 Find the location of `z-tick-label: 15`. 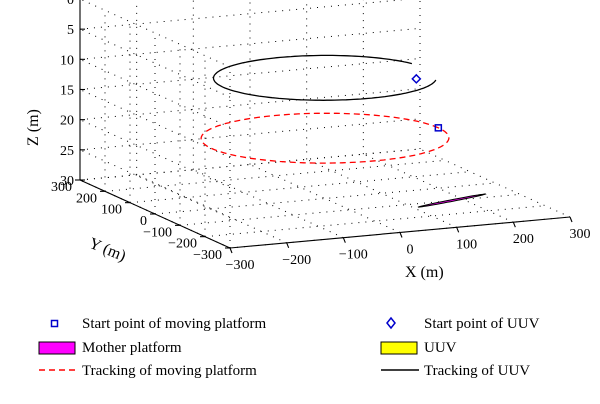

z-tick-label: 15 is located at coordinates (67, 91).